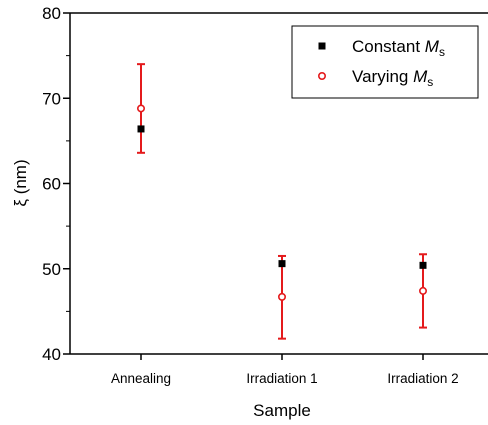  Describe the element at coordinates (51, 269) in the screenshot. I see `y-tick-label: 50` at that location.